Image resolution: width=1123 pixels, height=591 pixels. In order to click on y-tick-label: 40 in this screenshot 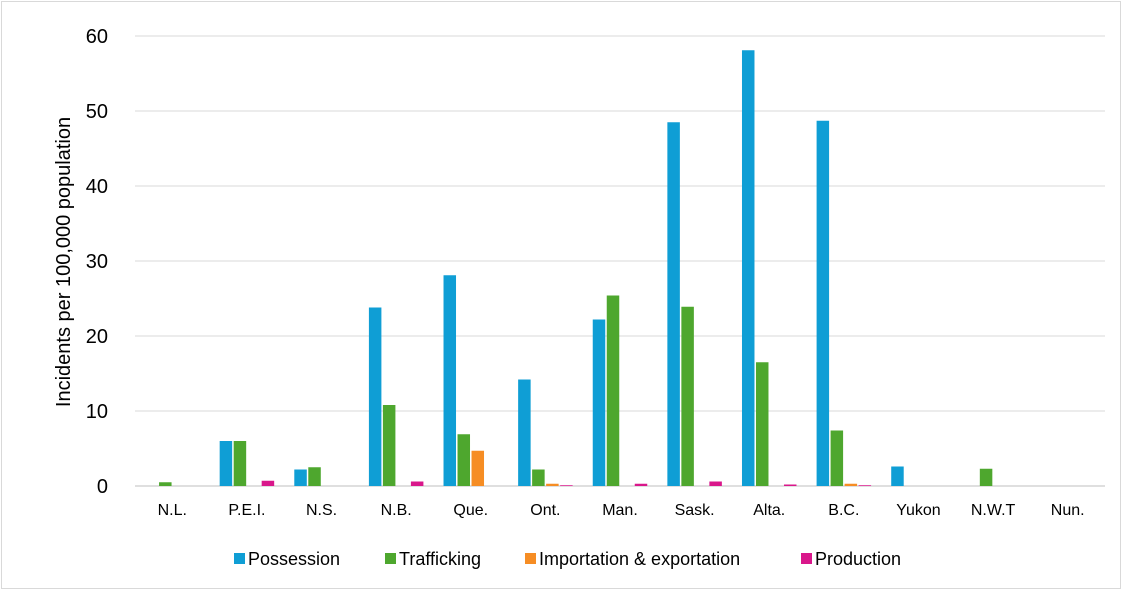, I will do `click(97, 187)`.